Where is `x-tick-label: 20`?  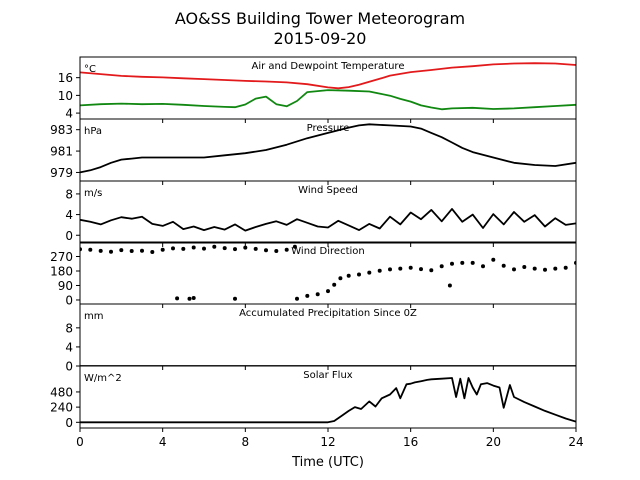
x-tick-label: 20 is located at coordinates (493, 442).